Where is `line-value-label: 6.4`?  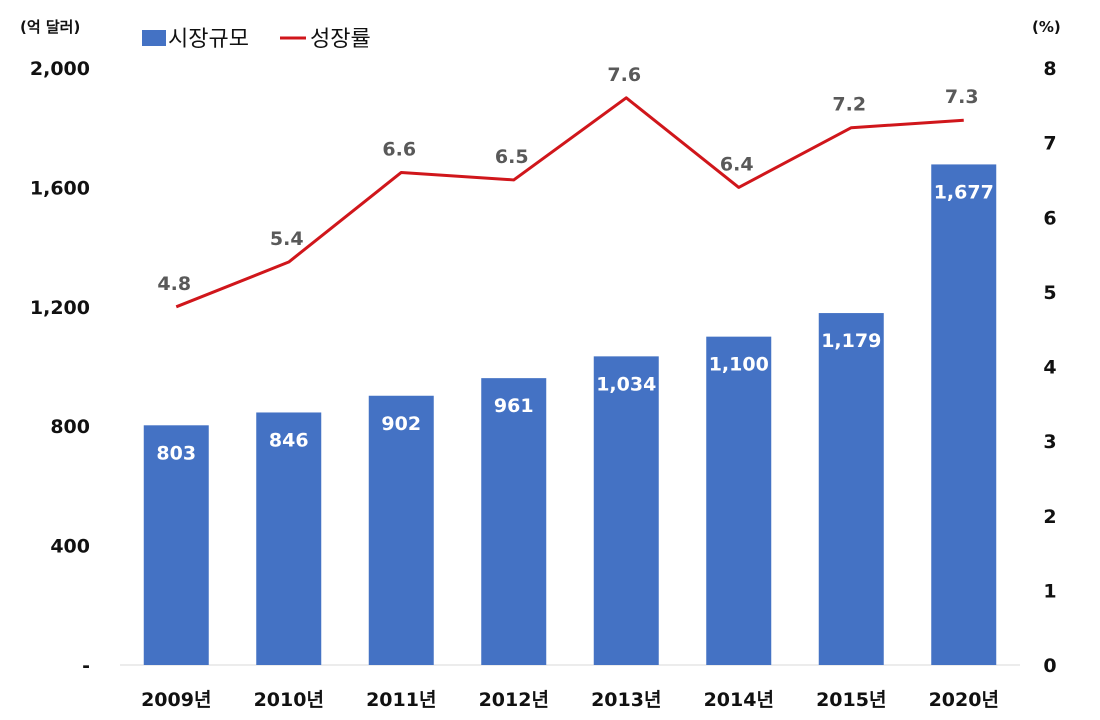
line-value-label: 6.4 is located at coordinates (737, 164).